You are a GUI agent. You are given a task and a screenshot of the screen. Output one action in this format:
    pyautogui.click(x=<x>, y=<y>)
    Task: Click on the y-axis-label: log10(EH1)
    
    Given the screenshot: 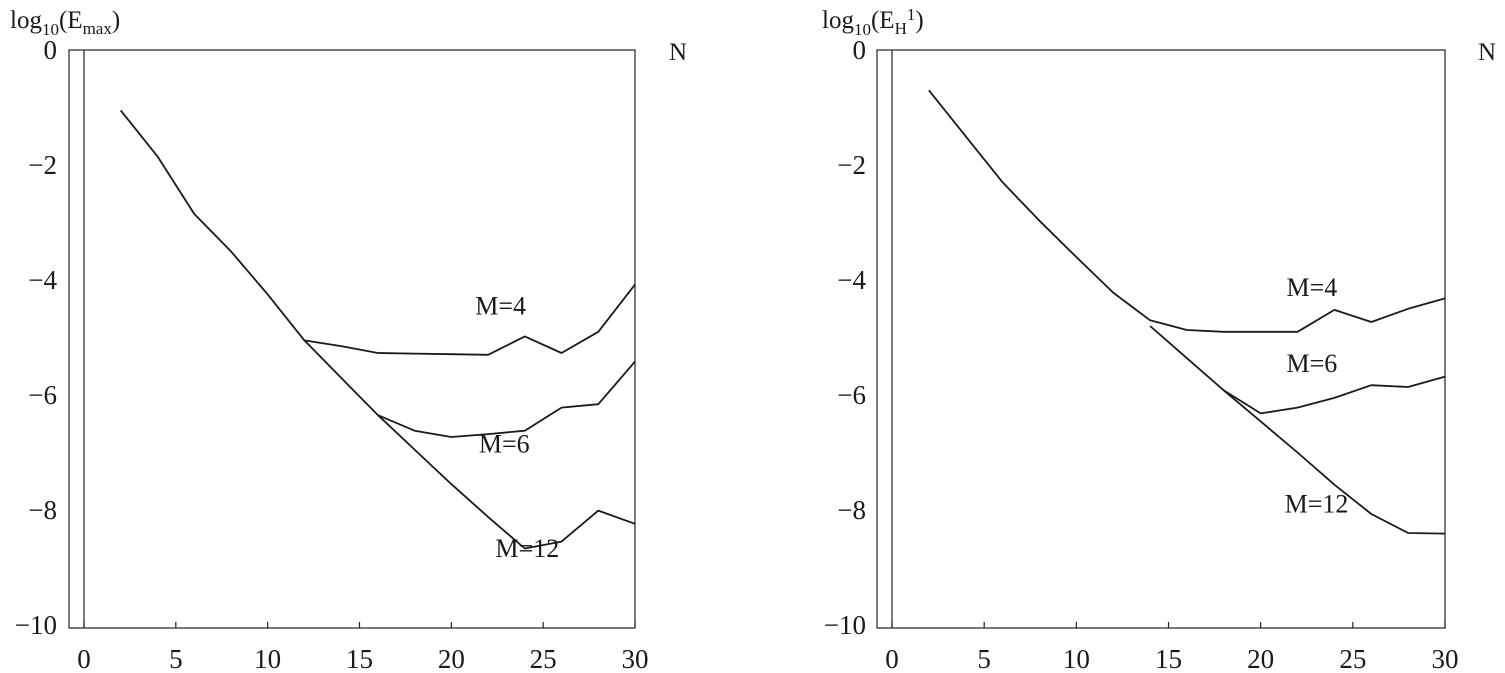 What is the action you would take?
    pyautogui.click(x=873, y=22)
    